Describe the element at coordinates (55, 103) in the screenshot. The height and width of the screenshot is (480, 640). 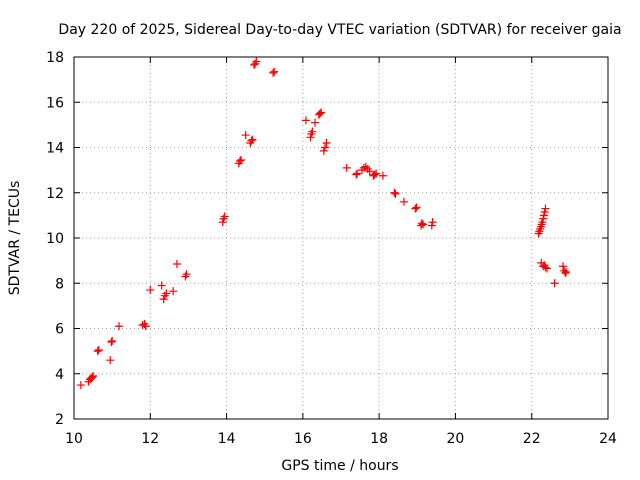
I see `y-tick-label: 16` at that location.